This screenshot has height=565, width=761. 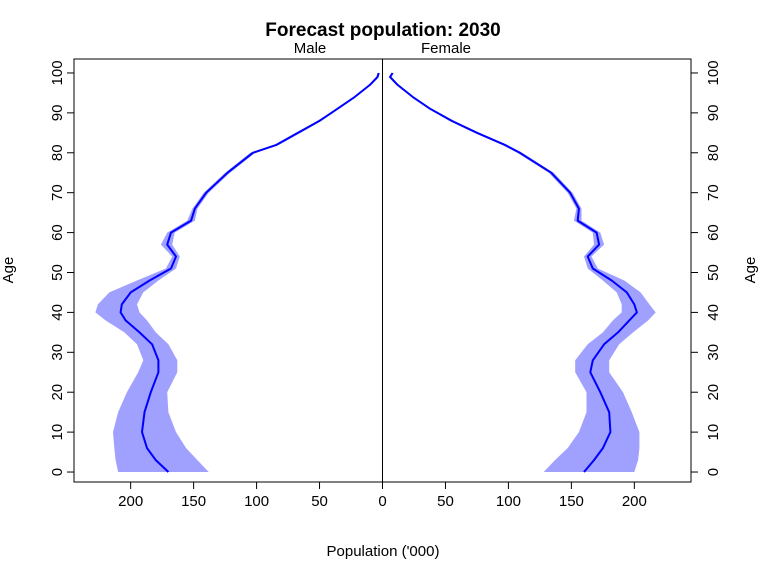 I want to click on y-tick-label-left: 20, so click(x=57, y=392).